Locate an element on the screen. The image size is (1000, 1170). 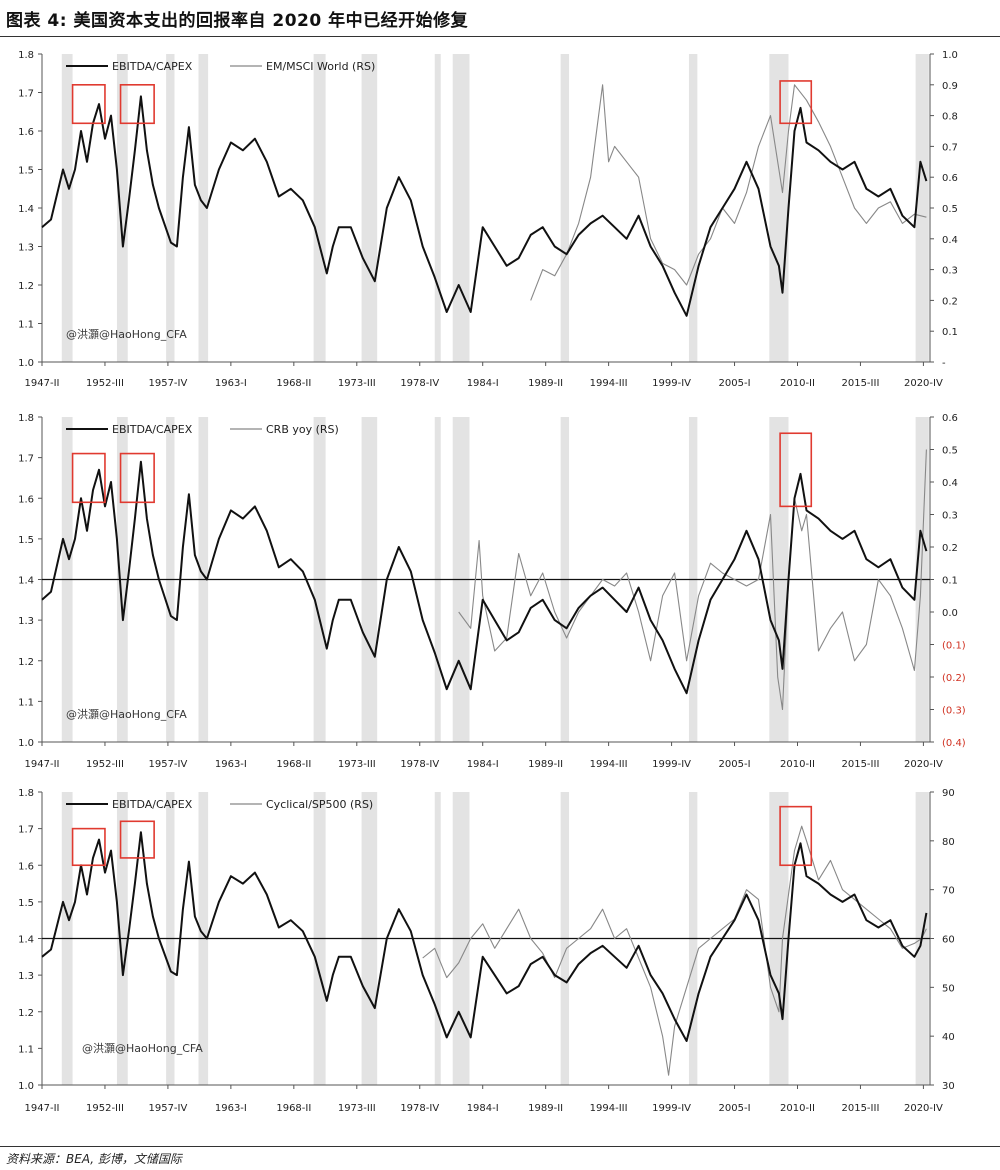
y-right-tick-label: 0.3 is located at coordinates (950, 271).